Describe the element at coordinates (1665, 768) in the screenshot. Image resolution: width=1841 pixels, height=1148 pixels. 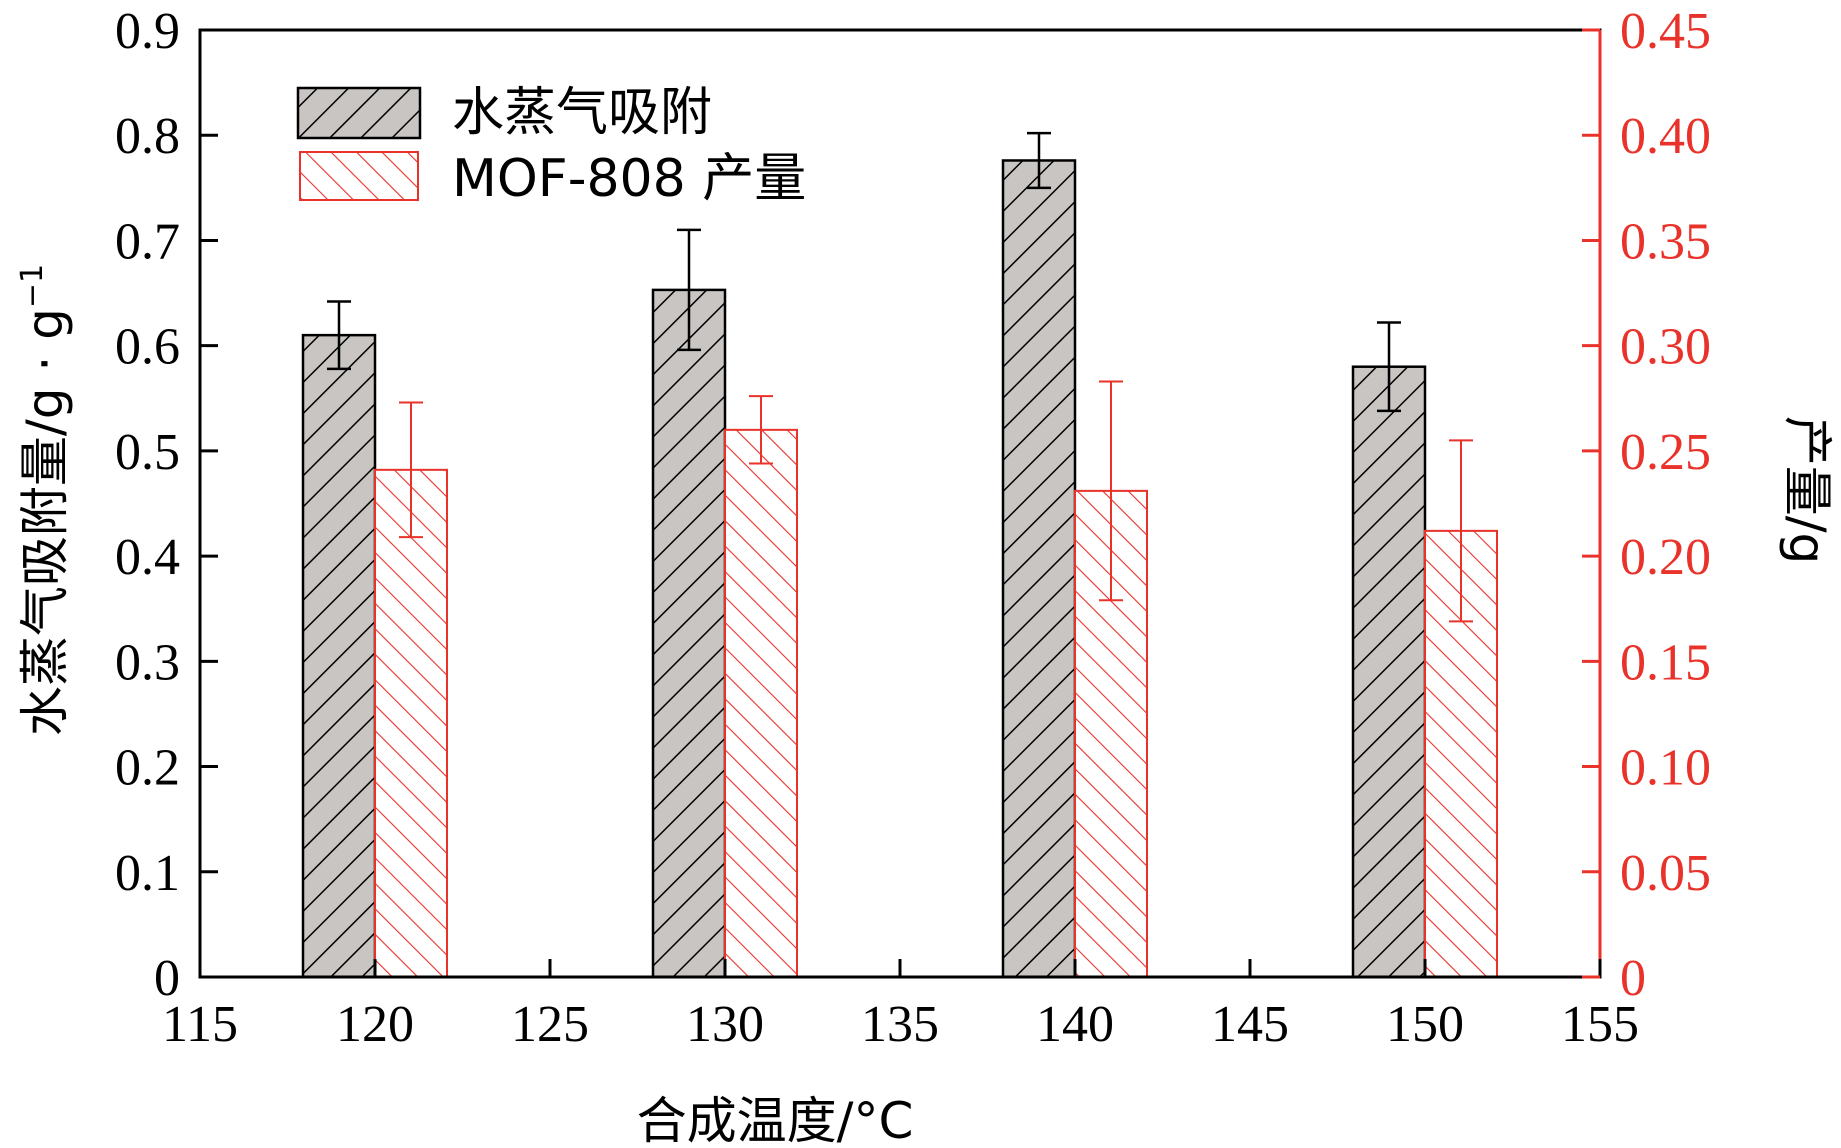
I see `y2-tick-label-0.10: 0.10` at that location.